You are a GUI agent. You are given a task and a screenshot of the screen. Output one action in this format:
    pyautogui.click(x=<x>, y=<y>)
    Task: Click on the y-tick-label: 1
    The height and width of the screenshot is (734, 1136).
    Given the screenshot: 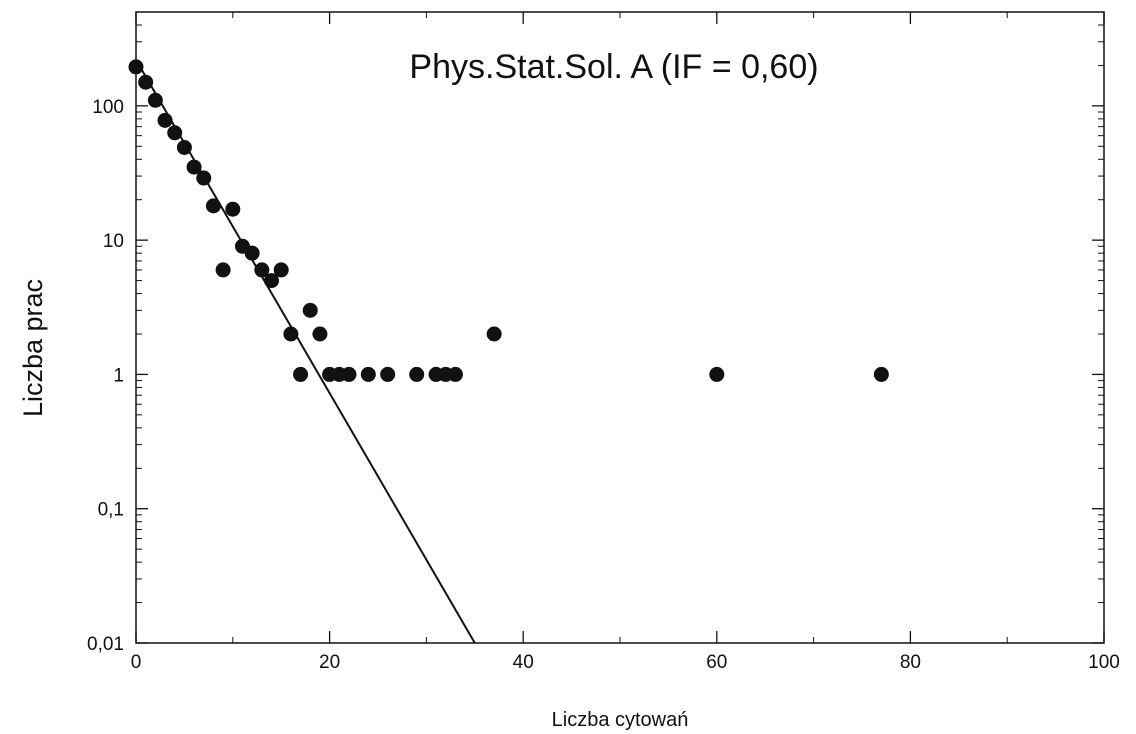 What is the action you would take?
    pyautogui.click(x=118, y=375)
    